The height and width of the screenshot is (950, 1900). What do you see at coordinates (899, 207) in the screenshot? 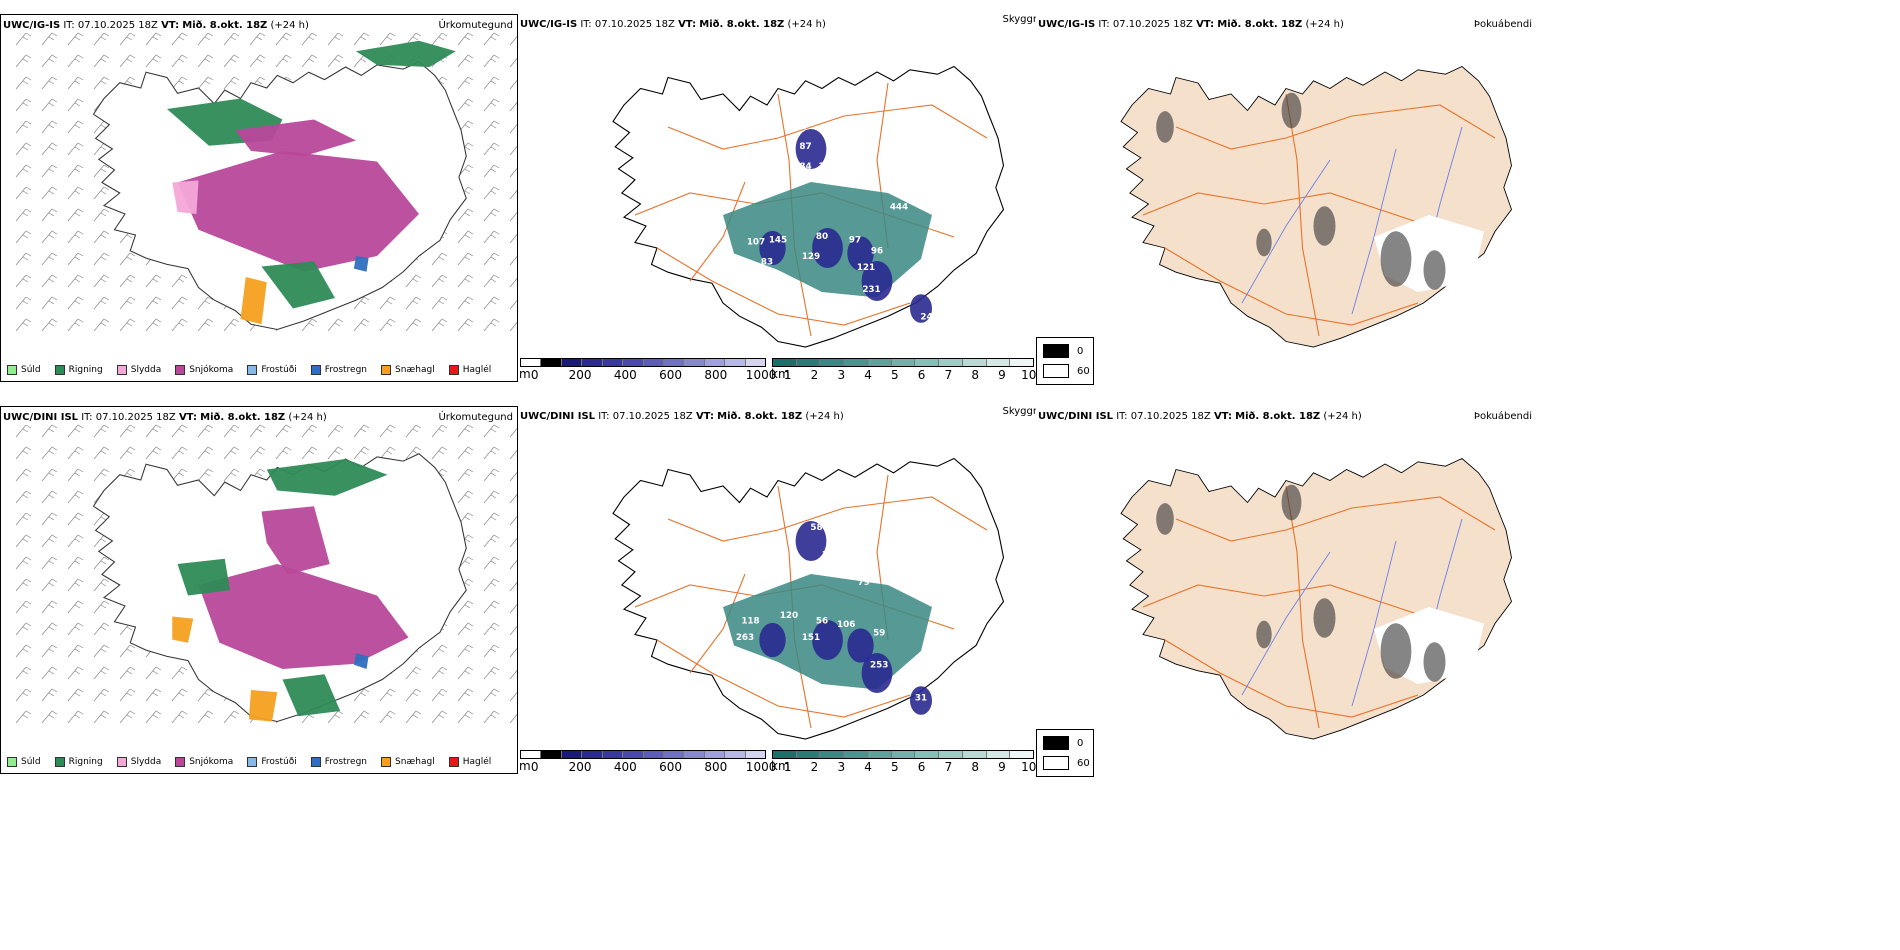
I see `ceiling-value: 444` at bounding box center [899, 207].